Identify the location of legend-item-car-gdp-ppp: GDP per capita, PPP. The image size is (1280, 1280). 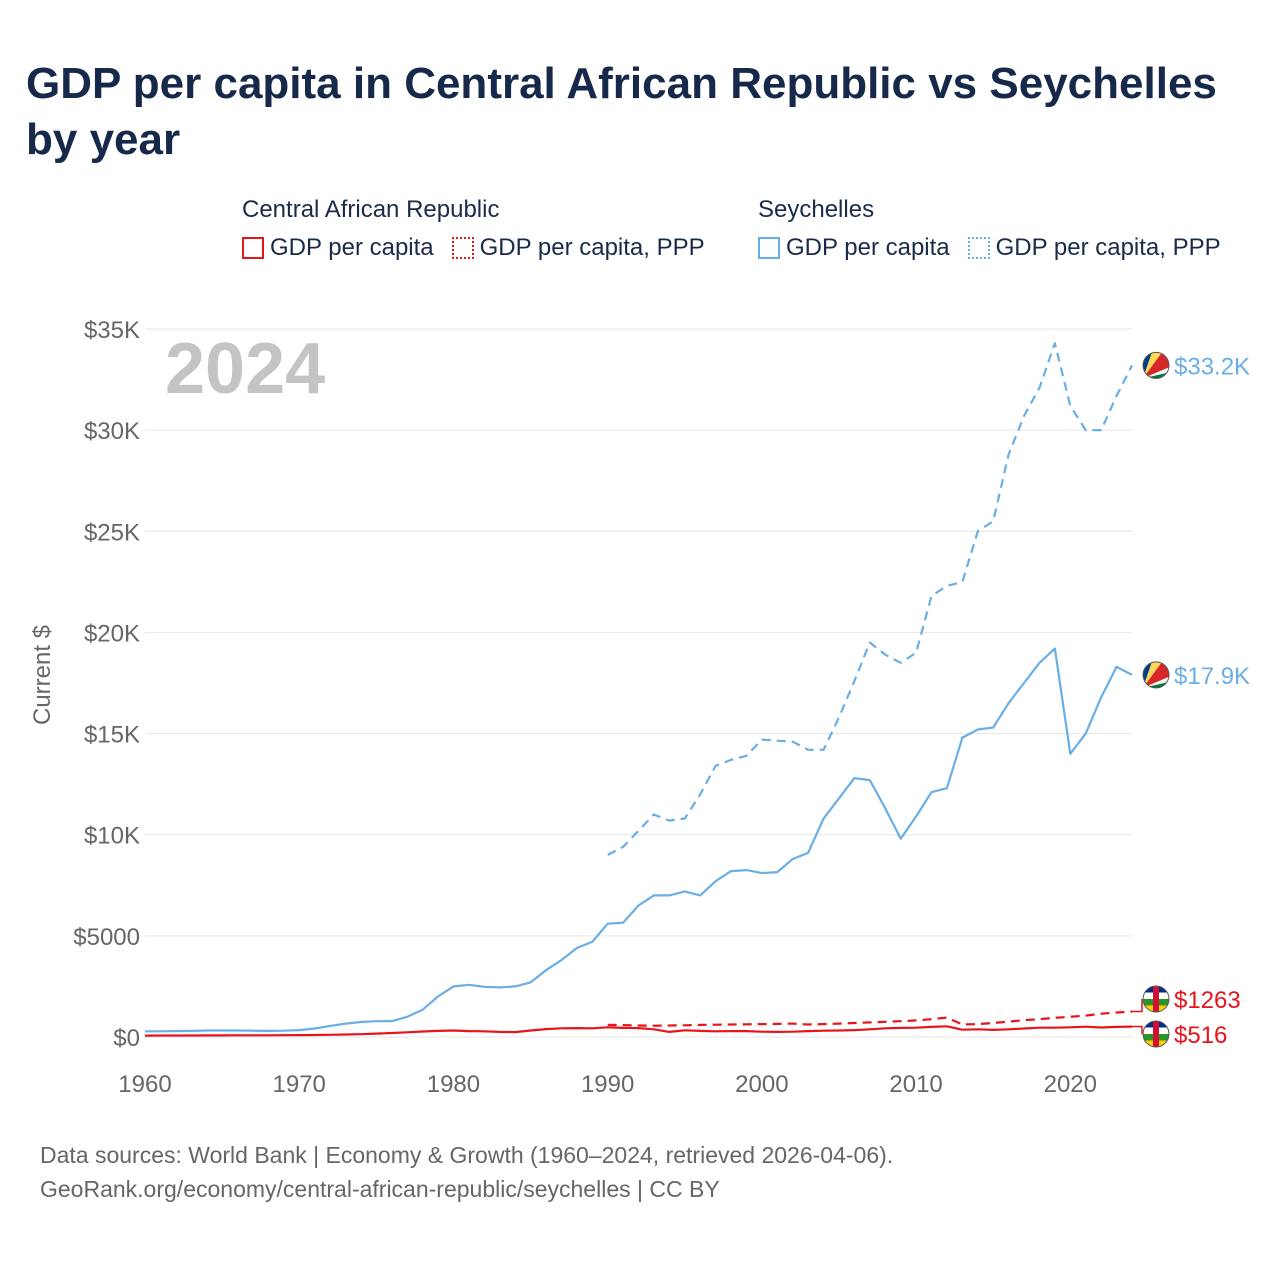
(578, 248).